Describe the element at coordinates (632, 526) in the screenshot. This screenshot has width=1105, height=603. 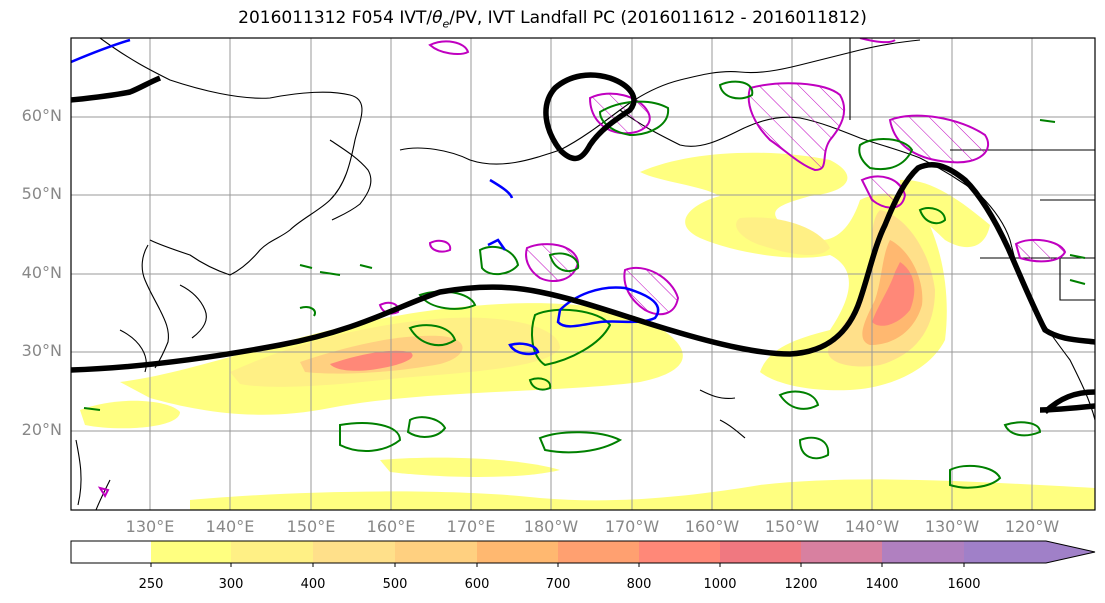
I see `lon-label-170w: 170°W` at that location.